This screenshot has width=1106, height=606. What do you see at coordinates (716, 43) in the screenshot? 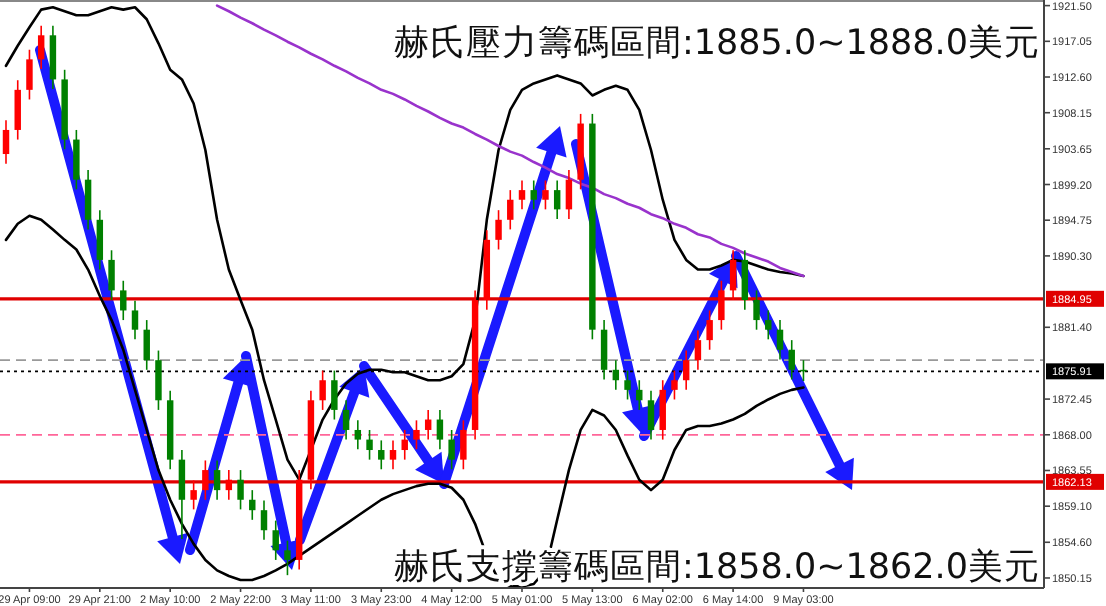
I see `annotation: 赫氏壓力籌碼區間:1885.0~1888.0美元` at bounding box center [716, 43].